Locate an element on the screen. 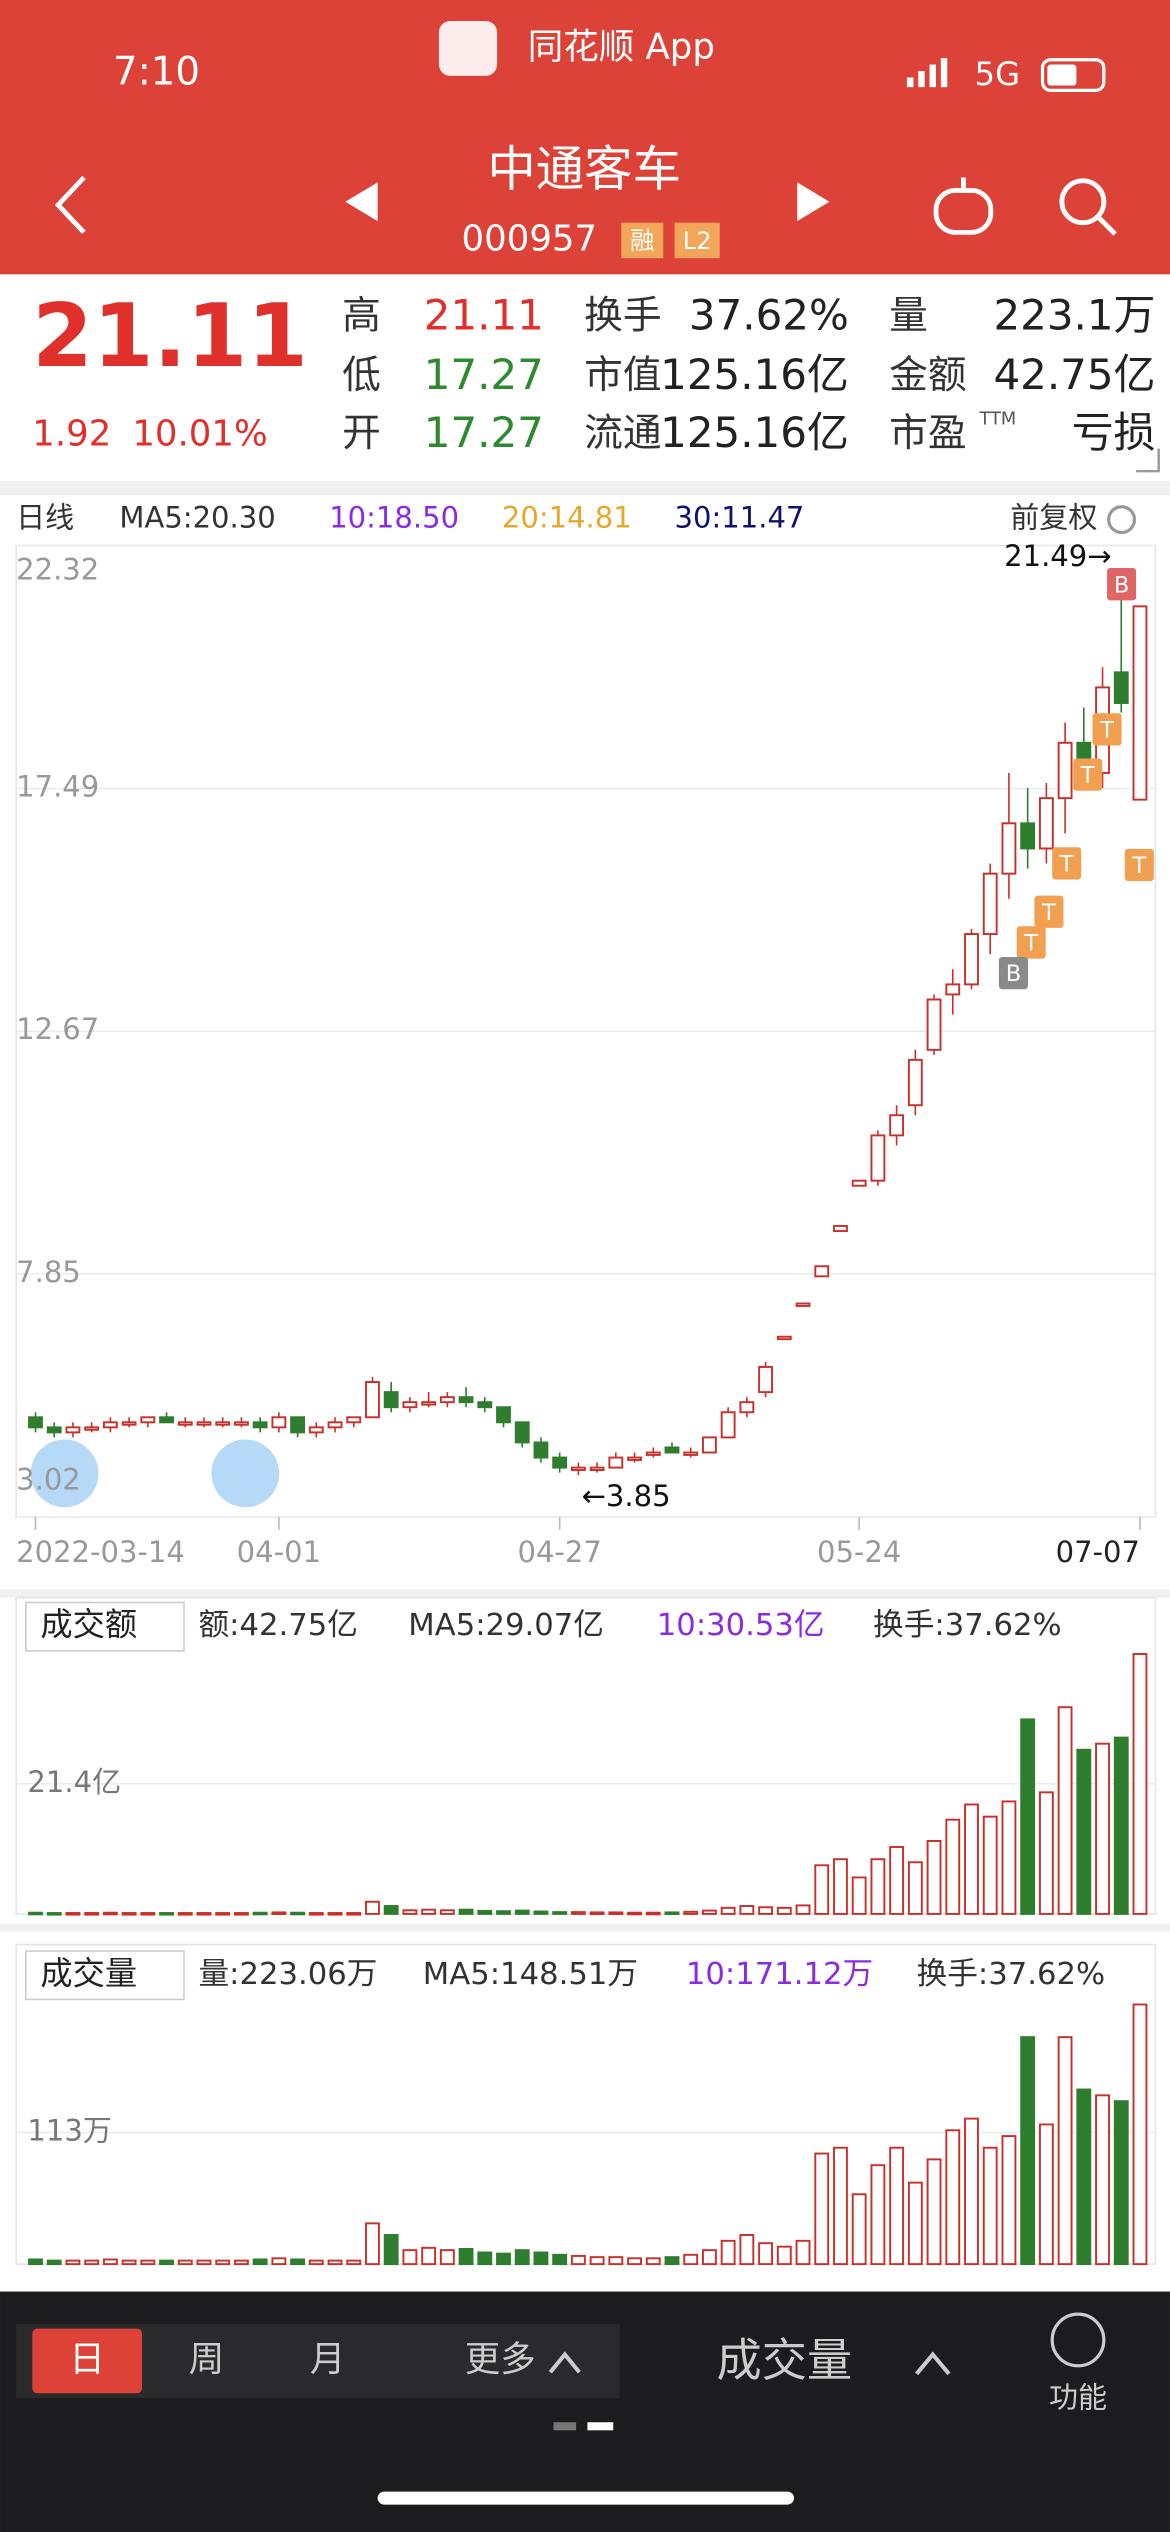 The height and width of the screenshot is (2532, 1170). tab: 更多 is located at coordinates (500, 2359).